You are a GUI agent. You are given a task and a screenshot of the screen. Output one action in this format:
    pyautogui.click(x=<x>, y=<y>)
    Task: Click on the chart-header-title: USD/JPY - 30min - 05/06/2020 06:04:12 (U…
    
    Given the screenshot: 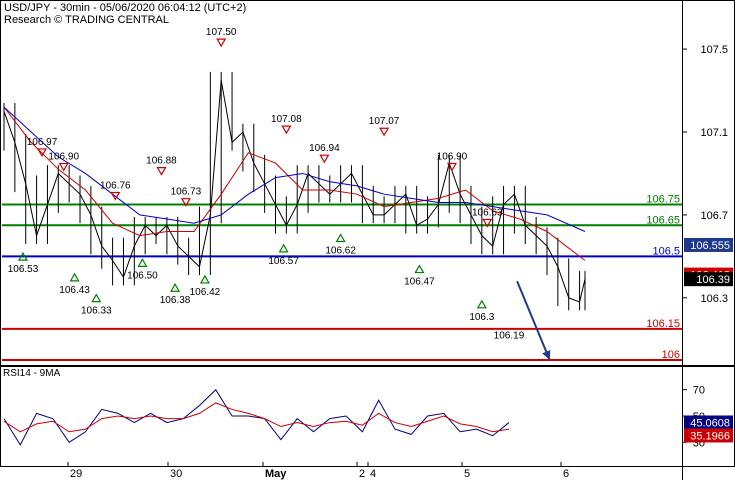 What is the action you would take?
    pyautogui.click(x=125, y=8)
    